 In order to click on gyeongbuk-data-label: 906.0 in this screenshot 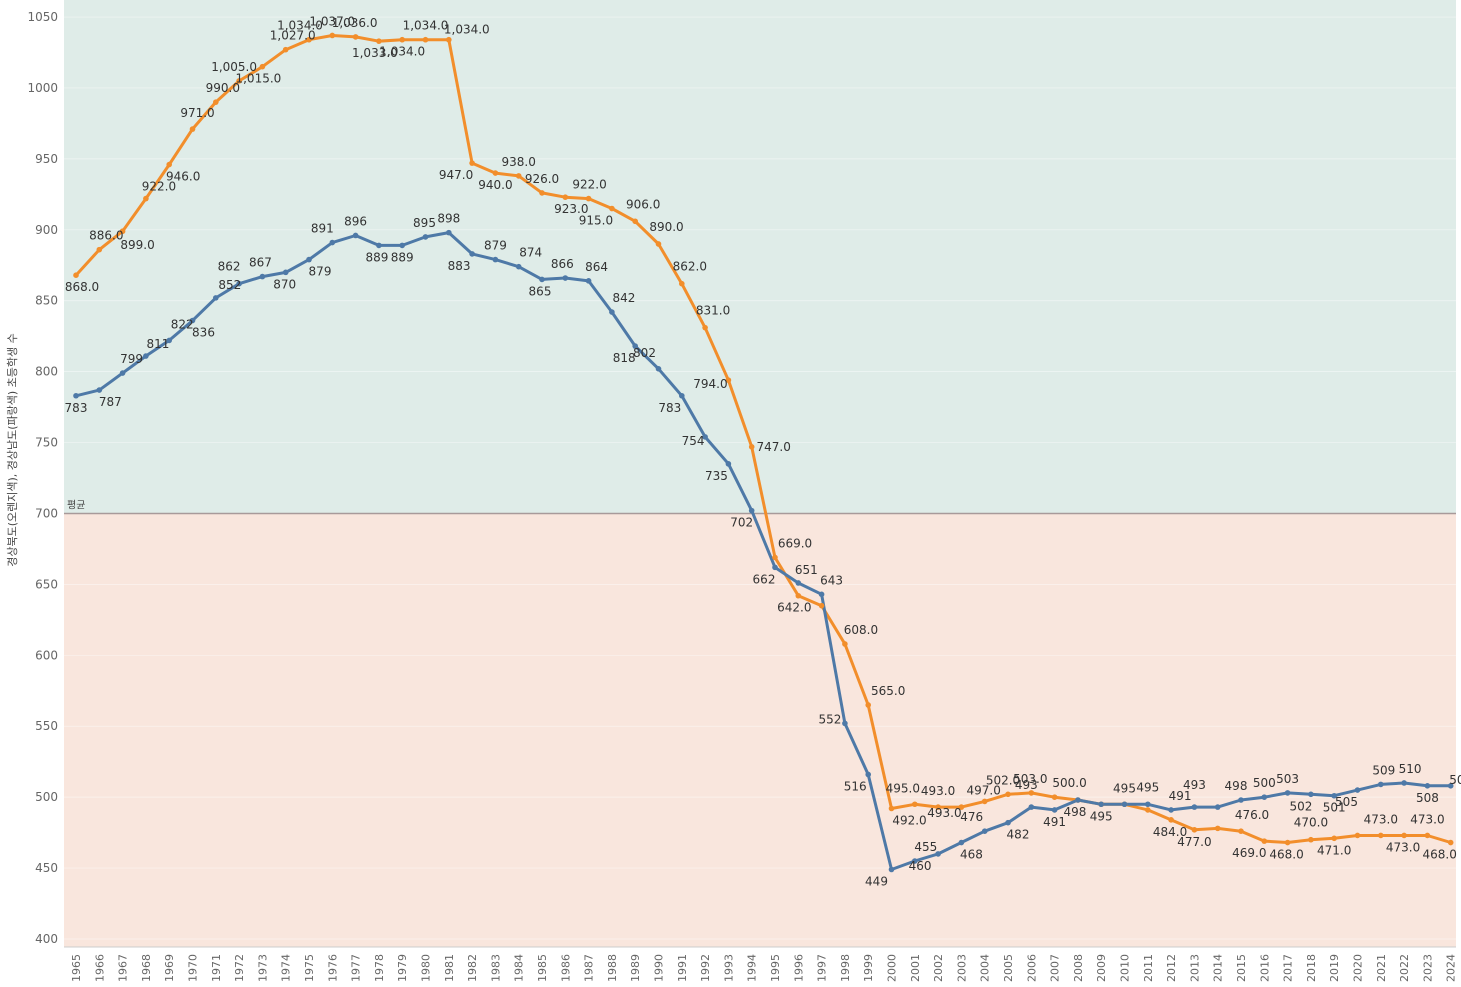, I will do `click(643, 204)`.